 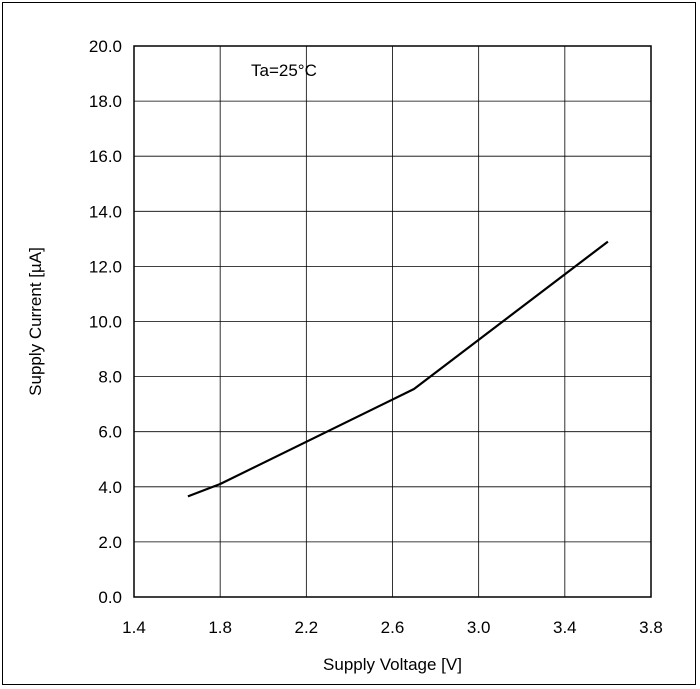 What do you see at coordinates (565, 627) in the screenshot?
I see `x-tick-label: 3.4` at bounding box center [565, 627].